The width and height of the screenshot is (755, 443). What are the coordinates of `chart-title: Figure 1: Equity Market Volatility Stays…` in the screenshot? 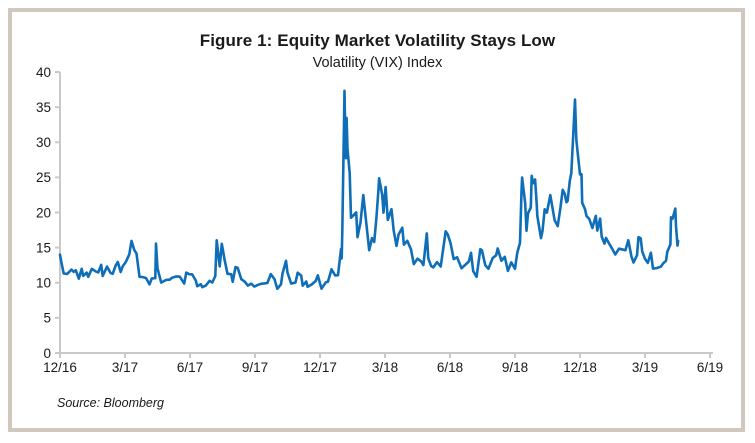 It's located at (377, 40).